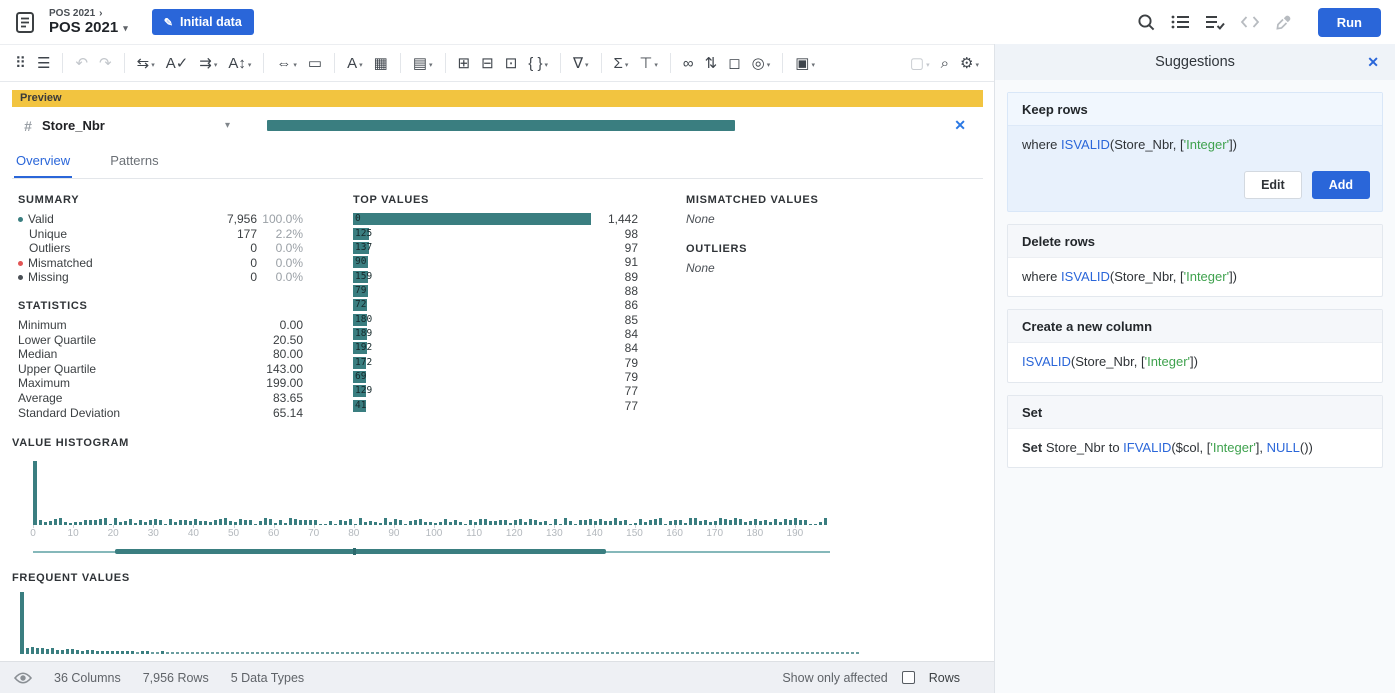  Describe the element at coordinates (360, 552) in the screenshot. I see `quartile-range-bar` at that location.